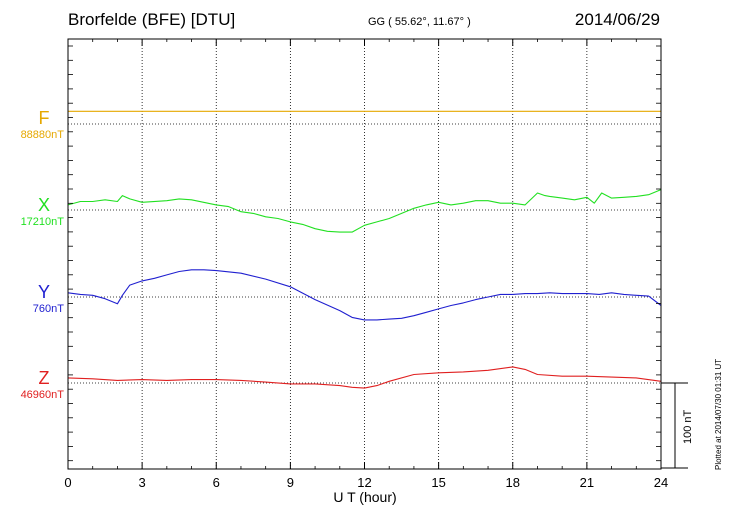 The height and width of the screenshot is (520, 730). Describe the element at coordinates (43, 205) in the screenshot. I see `component-letter: X` at that location.